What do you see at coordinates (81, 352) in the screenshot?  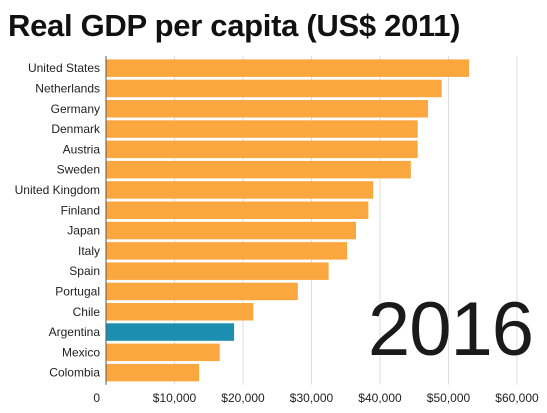 I see `category-label: Mexico` at bounding box center [81, 352].